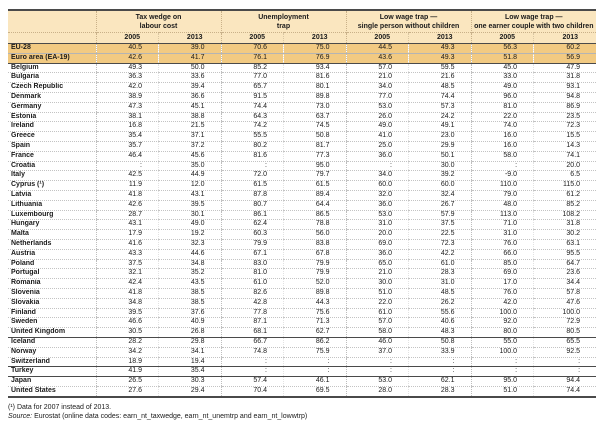 This screenshot has height=422, width=603. Describe the element at coordinates (440, 313) in the screenshot. I see `value-cell: 55.6` at that location.